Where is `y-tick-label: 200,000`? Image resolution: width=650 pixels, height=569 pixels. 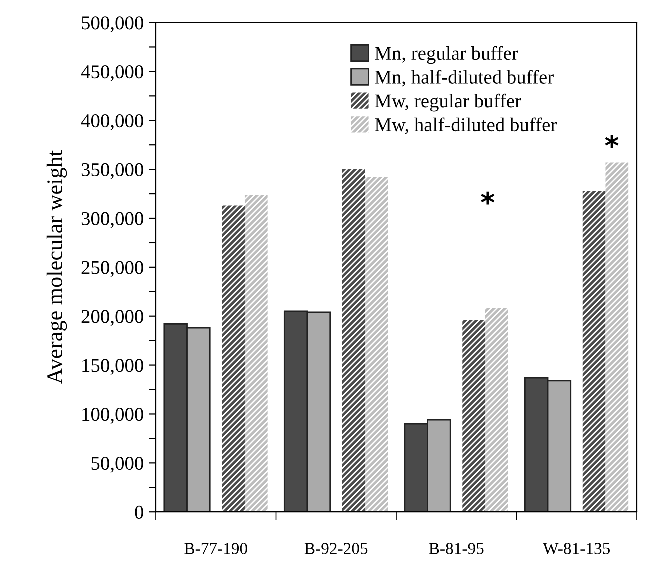 y-tick-label: 200,000 is located at coordinates (113, 318).